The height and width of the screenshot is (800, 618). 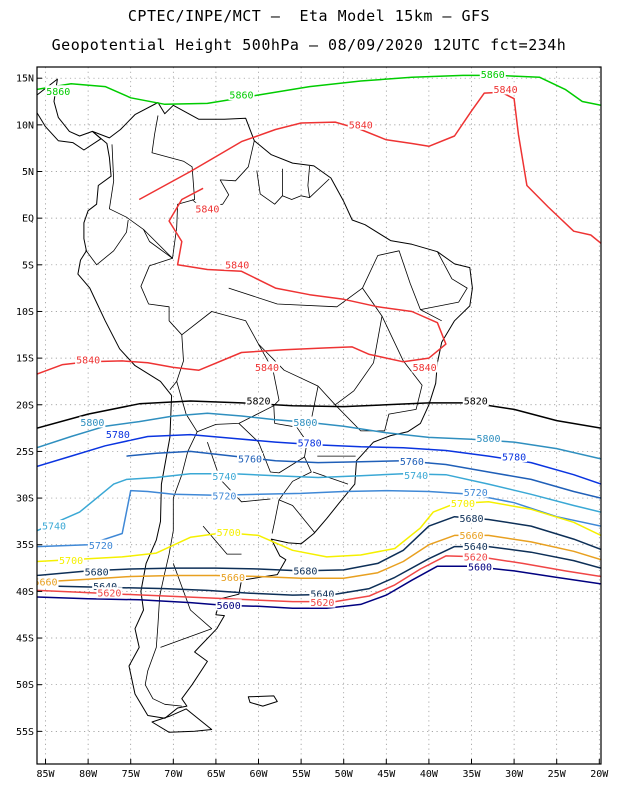 What do you see at coordinates (88, 774) in the screenshot?
I see `lon-tick-label: 80W` at bounding box center [88, 774].